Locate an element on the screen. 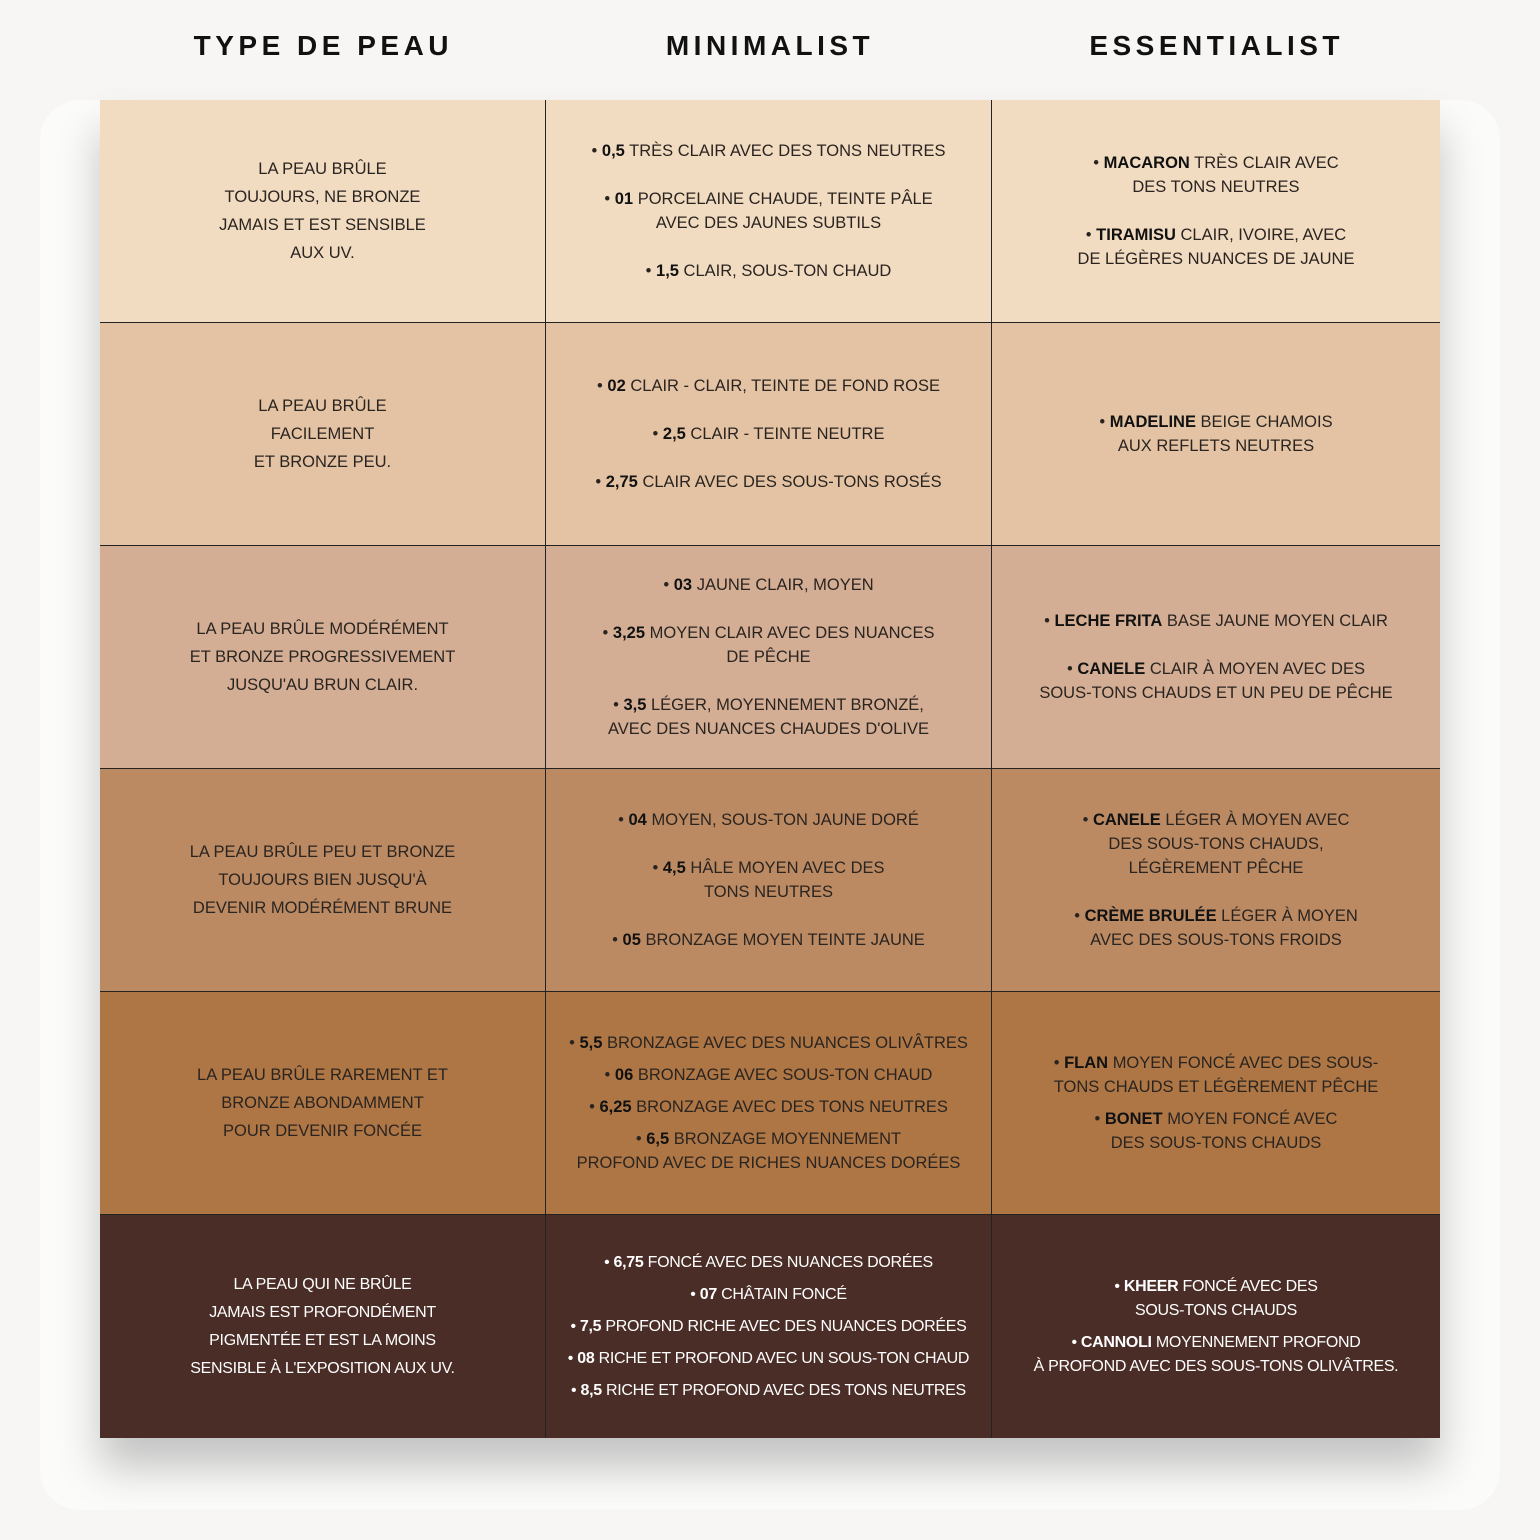 This screenshot has height=1540, width=1540. shade-description: MOYEN CLAIR AVEC DES NUANCES DE PÊCHE is located at coordinates (792, 645).